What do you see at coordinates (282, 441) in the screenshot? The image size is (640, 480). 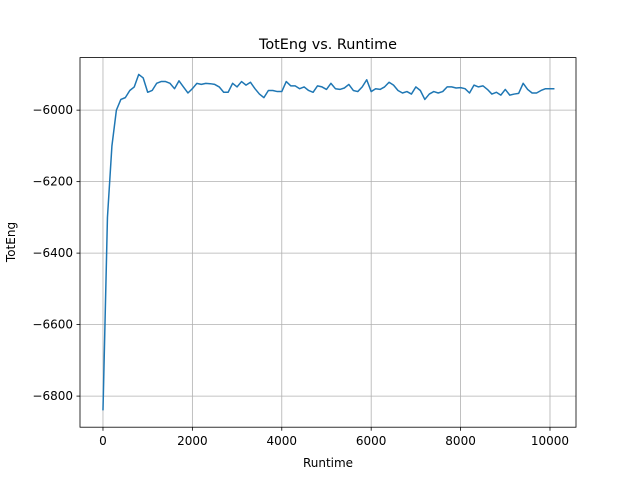 I see `x-tick-label: 4000` at bounding box center [282, 441].